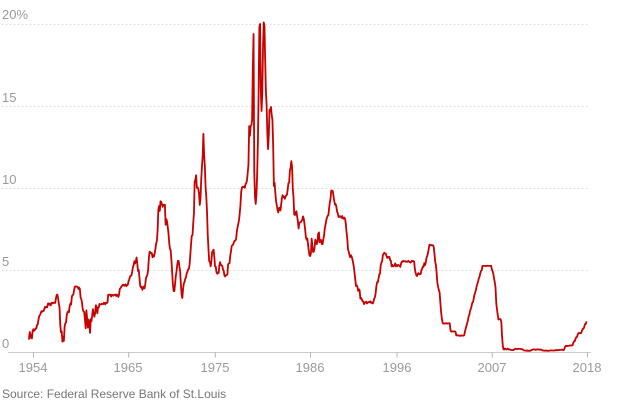 Image resolution: width=640 pixels, height=411 pixels. Describe the element at coordinates (15, 14) in the screenshot. I see `y-axis-tick-label: 20%` at that location.